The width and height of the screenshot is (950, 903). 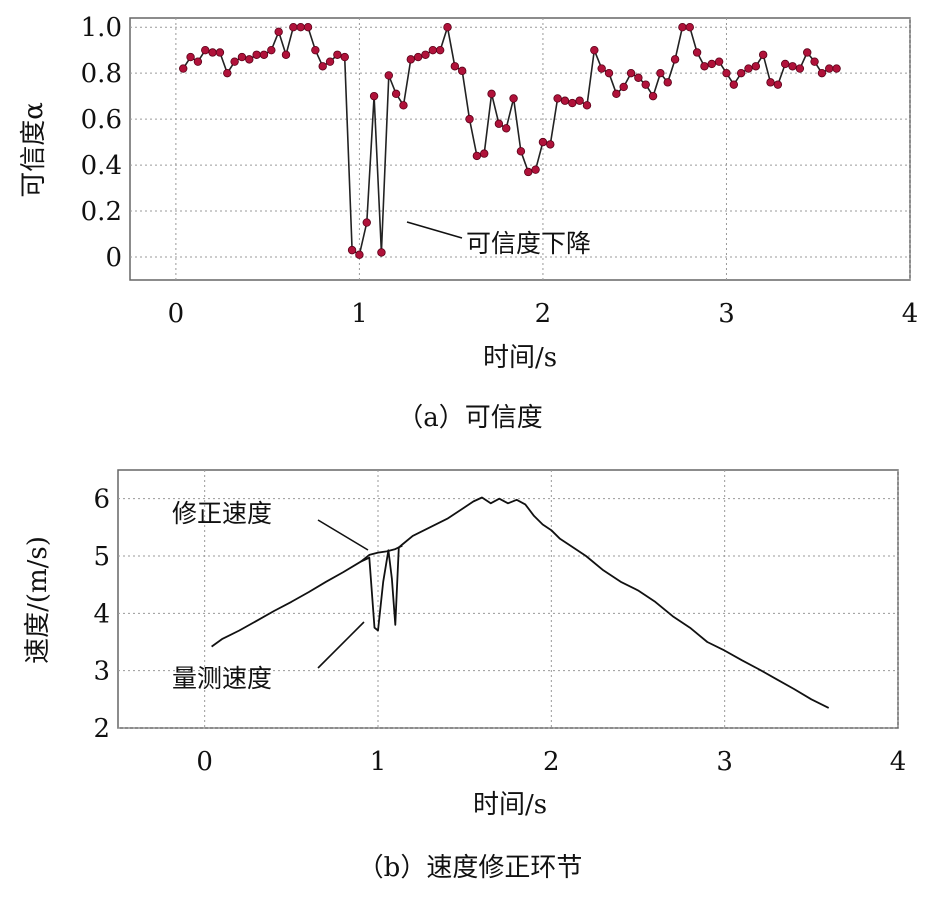 I want to click on y-tick-label: 1.0, so click(x=101, y=28).